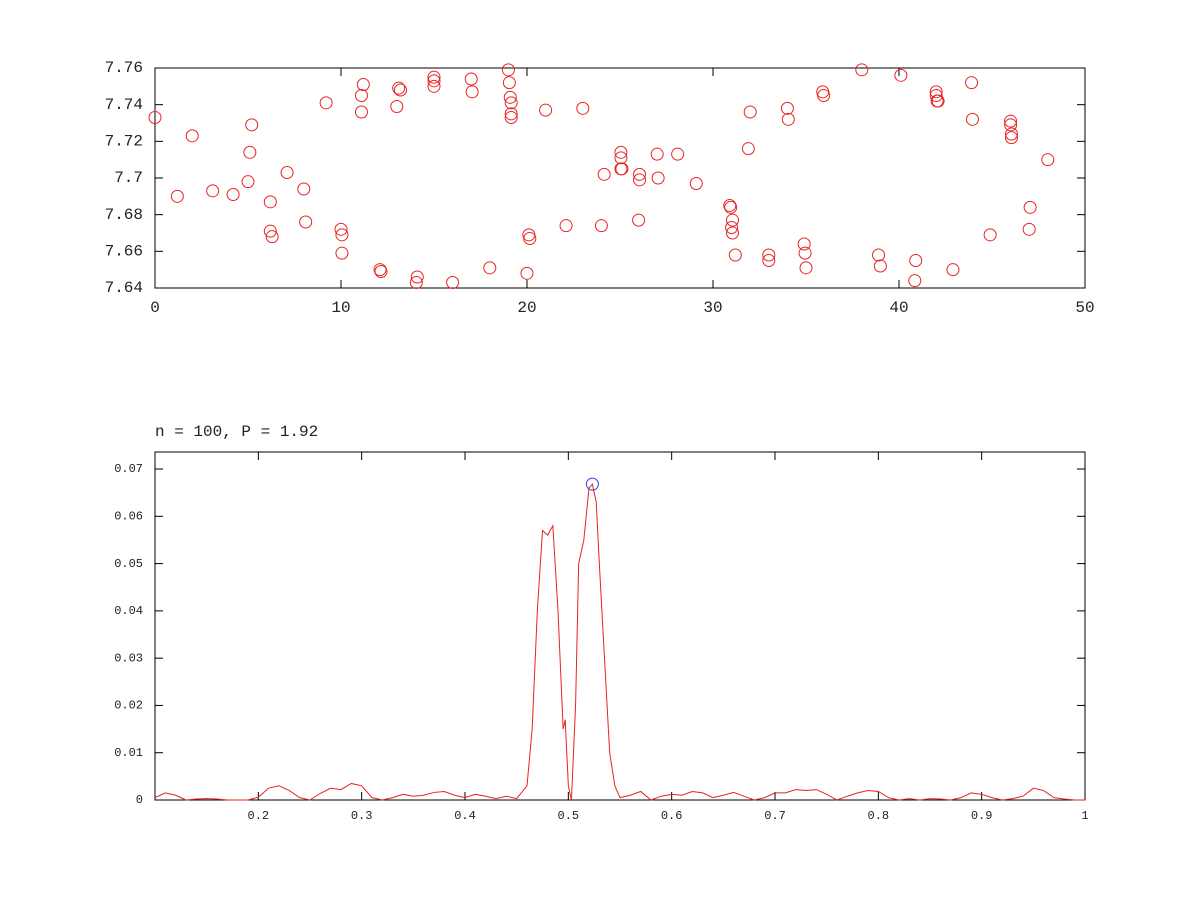  What do you see at coordinates (879, 816) in the screenshot?
I see `x-tick-label: 0.8` at bounding box center [879, 816].